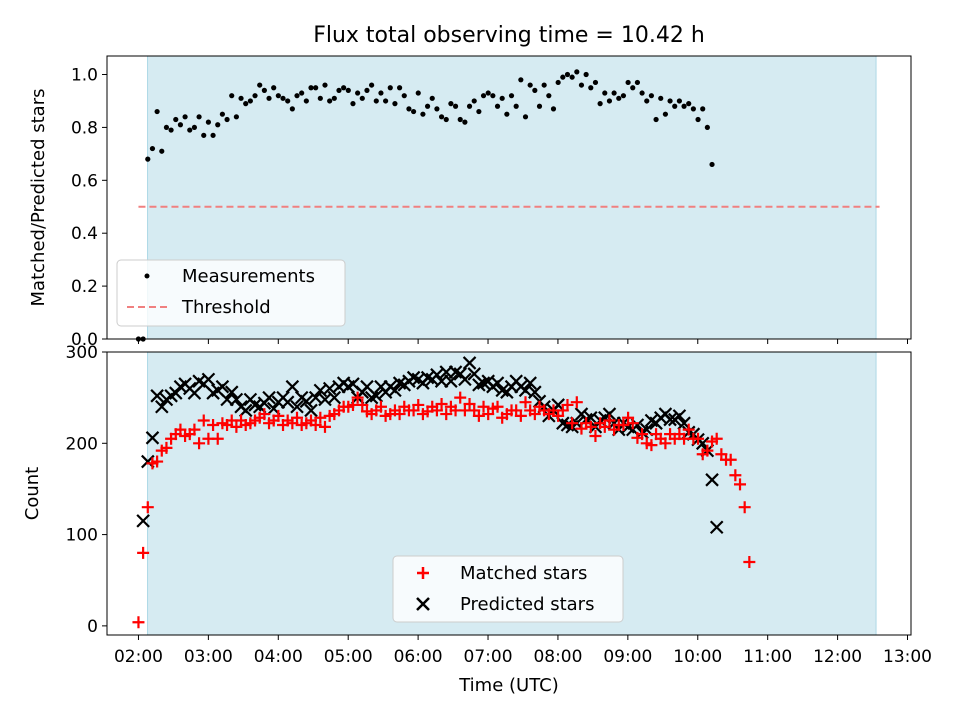 The height and width of the screenshot is (720, 960). What do you see at coordinates (767, 657) in the screenshot?
I see `x-tick-label: 11:00` at bounding box center [767, 657].